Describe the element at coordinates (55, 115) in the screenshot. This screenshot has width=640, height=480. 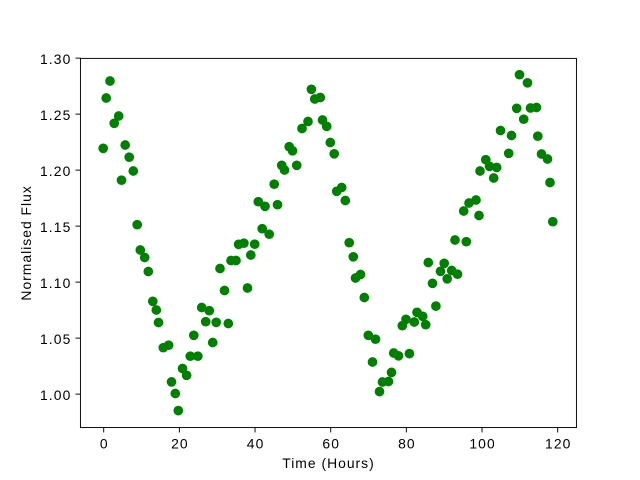
I see `svg-text: 1.25` at that location.